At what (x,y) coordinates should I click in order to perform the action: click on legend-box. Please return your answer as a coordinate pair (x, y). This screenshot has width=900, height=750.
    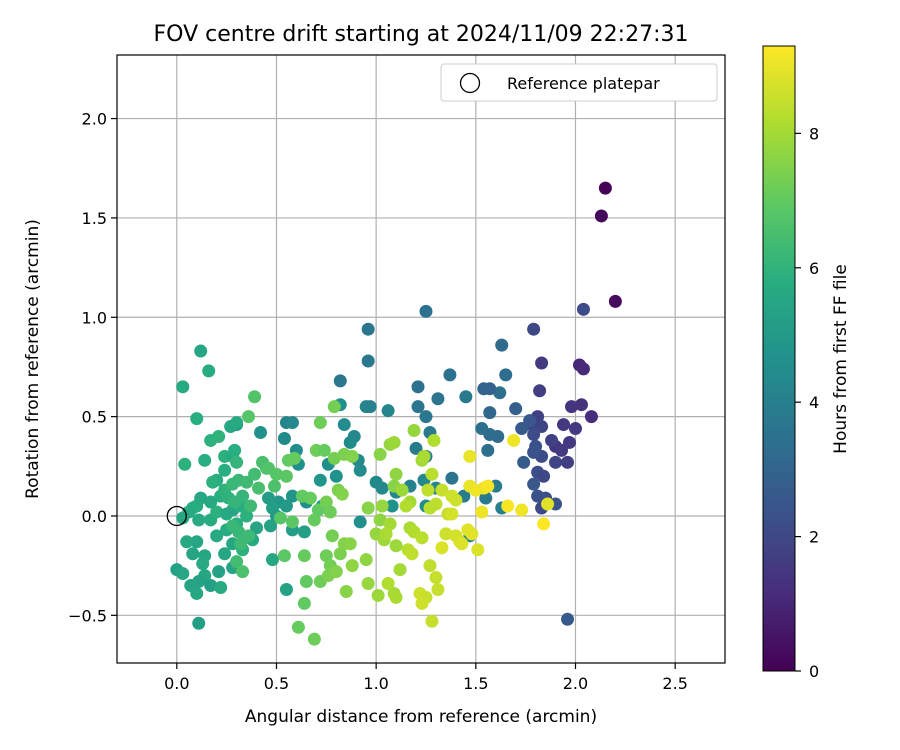
    Looking at the image, I should click on (579, 82).